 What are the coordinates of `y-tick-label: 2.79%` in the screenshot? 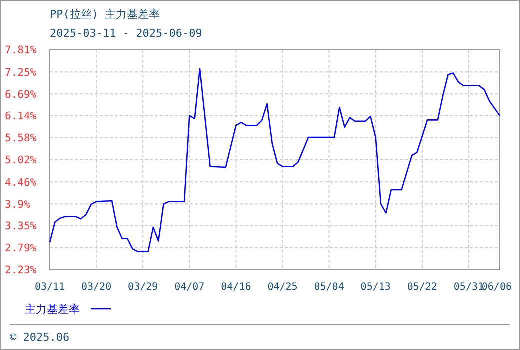 It's located at (21, 248).